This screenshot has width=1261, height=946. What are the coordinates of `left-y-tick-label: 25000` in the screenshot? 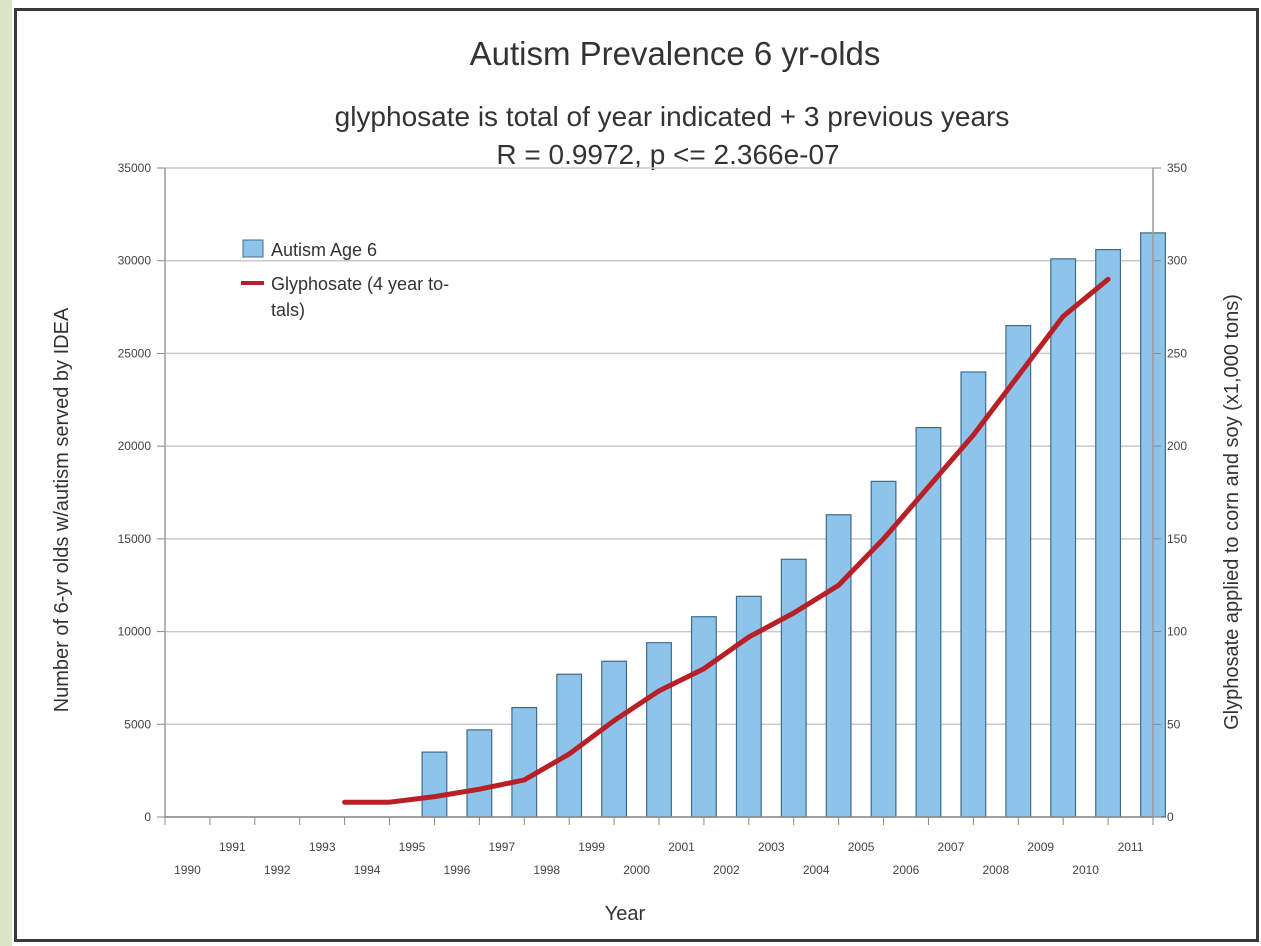 It's located at (135, 353).